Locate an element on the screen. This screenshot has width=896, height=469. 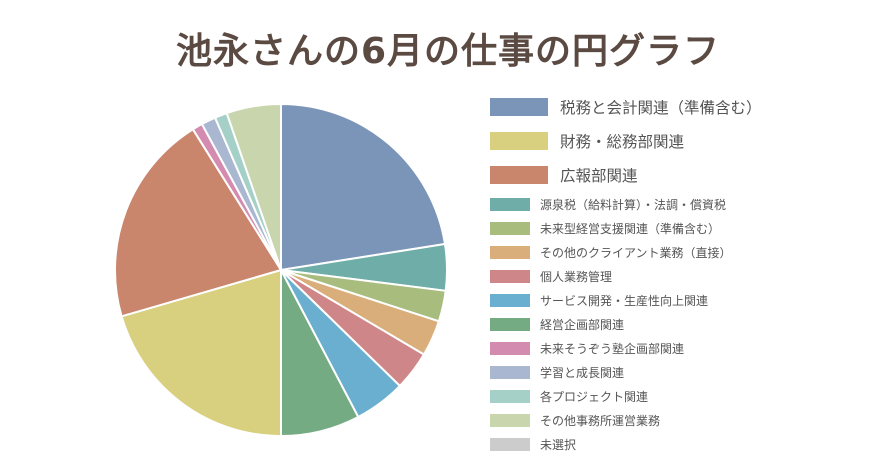
legend-item: 経営企画部関連 is located at coordinates (690, 324).